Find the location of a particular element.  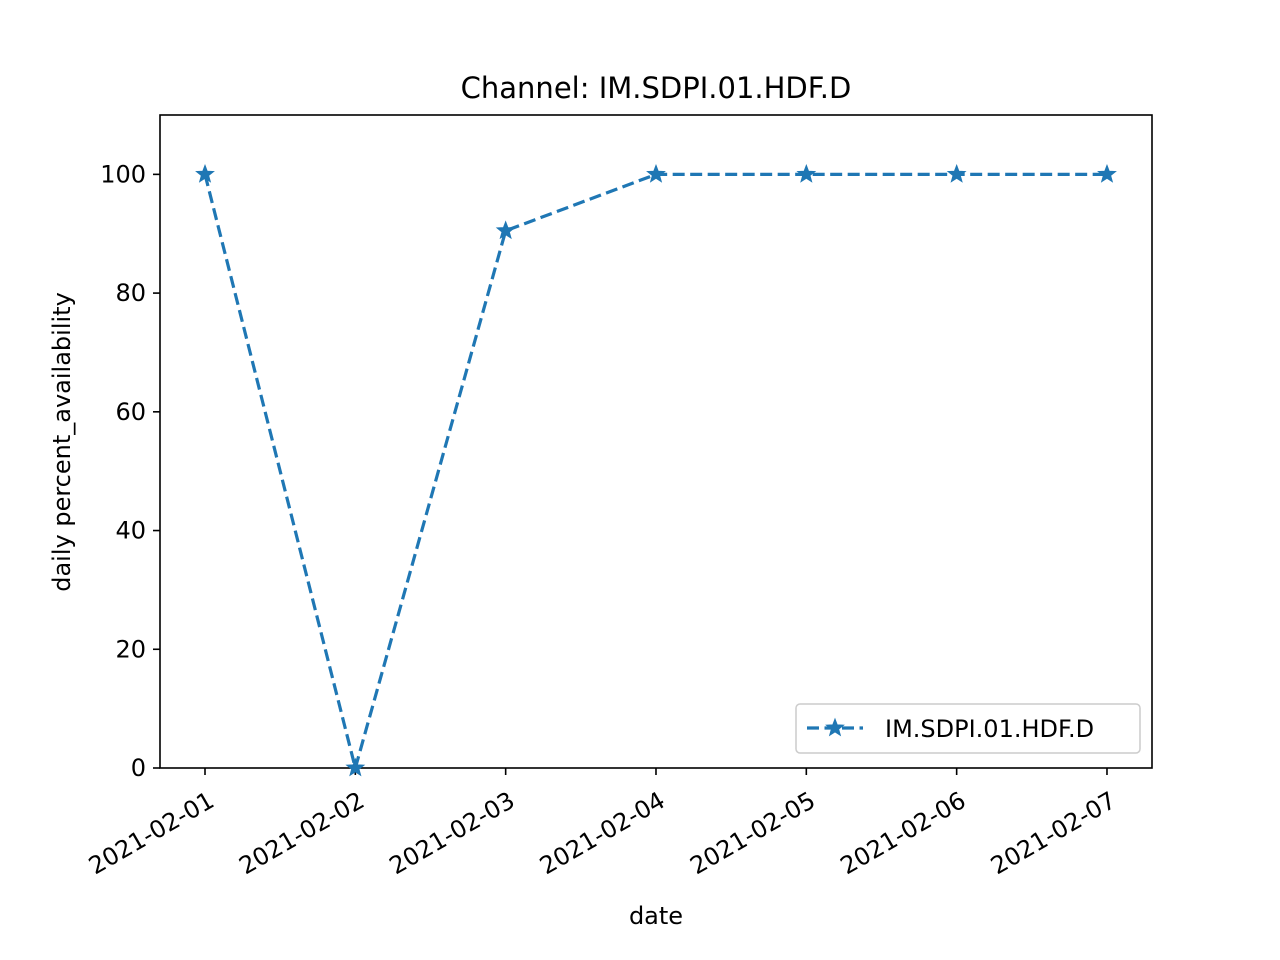

x-axis-label: date is located at coordinates (656, 916).